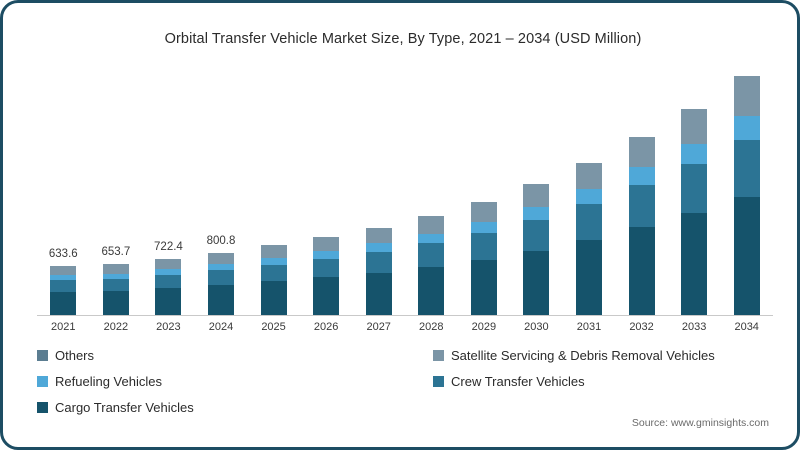  I want to click on bar-2033, so click(694, 211).